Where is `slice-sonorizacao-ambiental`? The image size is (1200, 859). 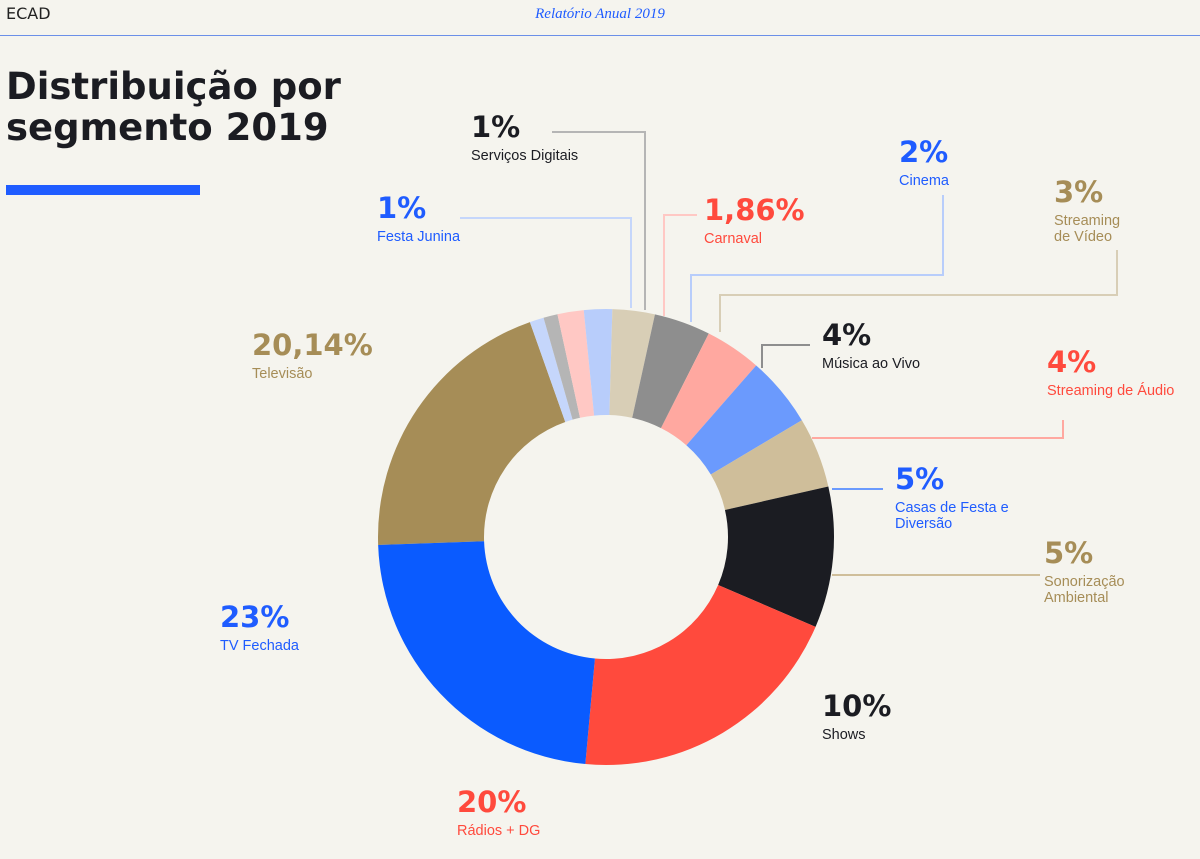 slice-sonorizacao-ambiental is located at coordinates (769, 465).